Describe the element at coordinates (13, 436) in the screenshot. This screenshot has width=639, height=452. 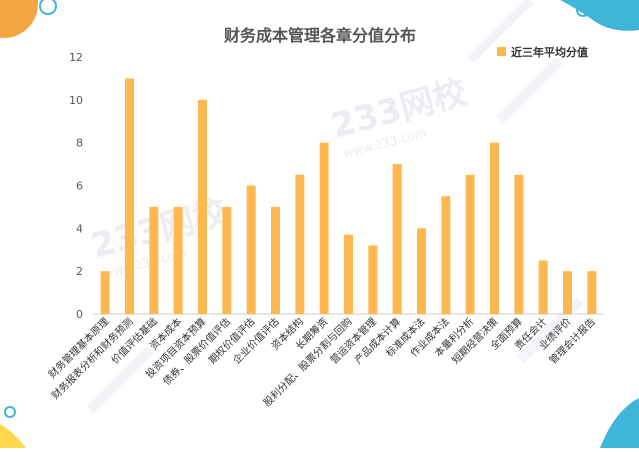
I see `decor-blob-bottom-left` at that location.